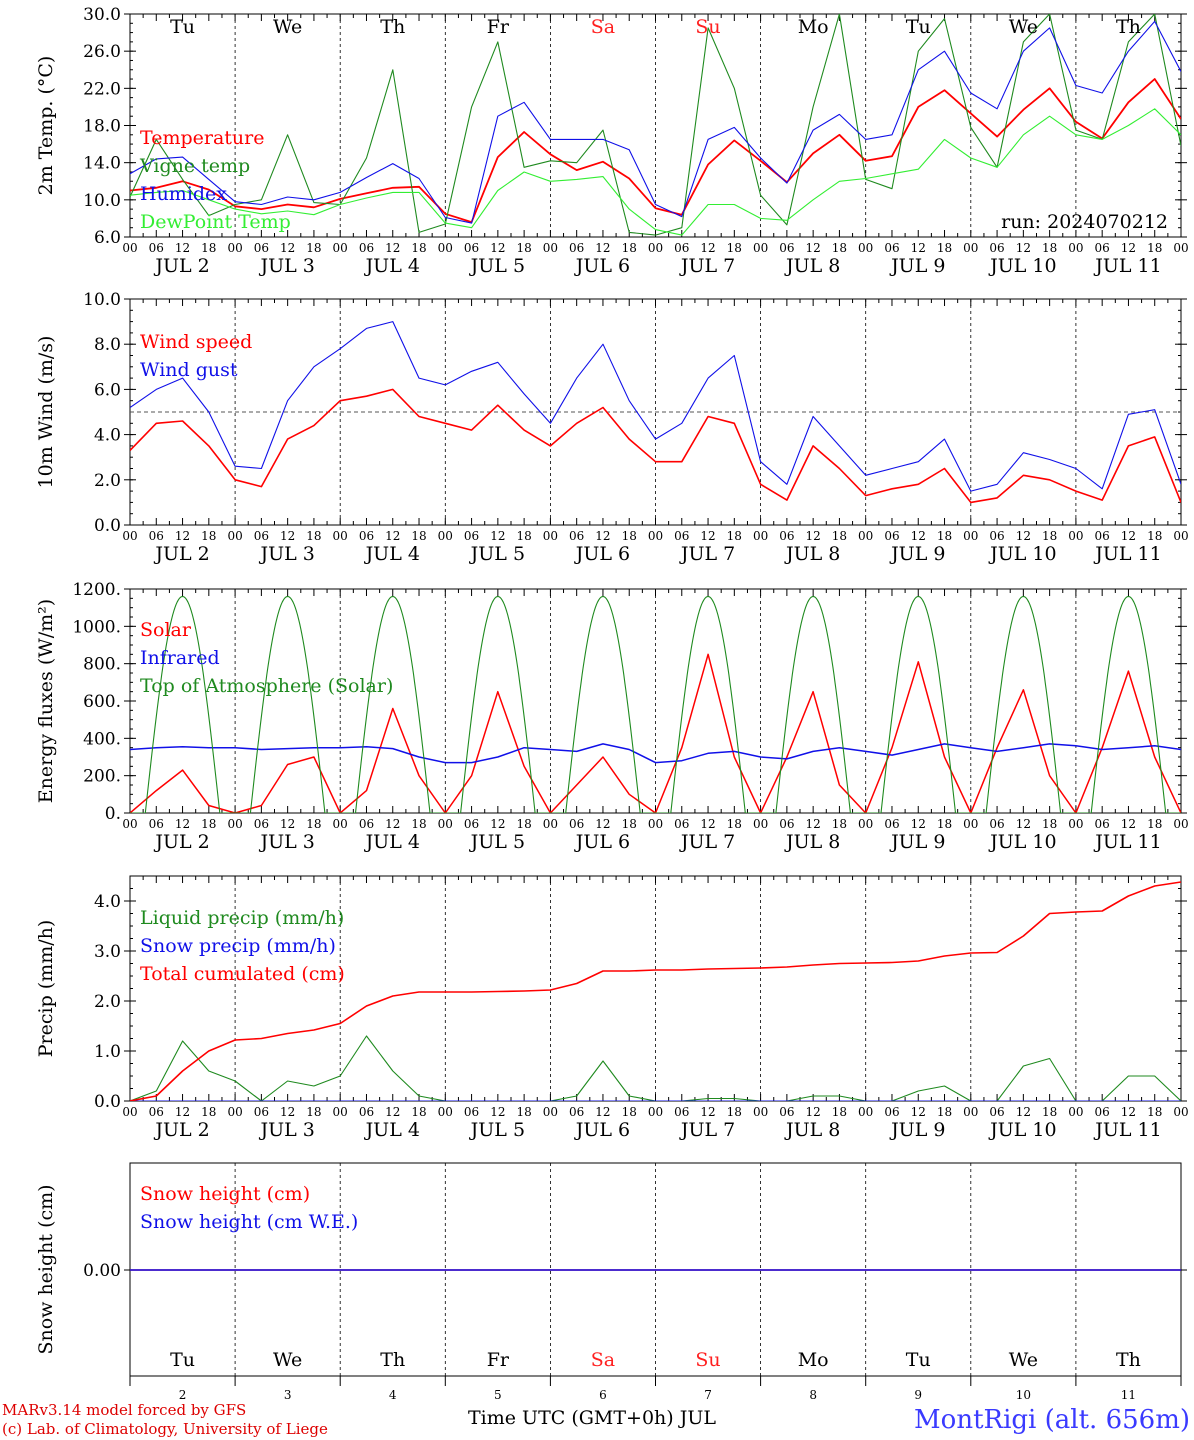 The image size is (1194, 1440). What do you see at coordinates (102, 201) in the screenshot?
I see `y-tick-label: 10.0` at bounding box center [102, 201].